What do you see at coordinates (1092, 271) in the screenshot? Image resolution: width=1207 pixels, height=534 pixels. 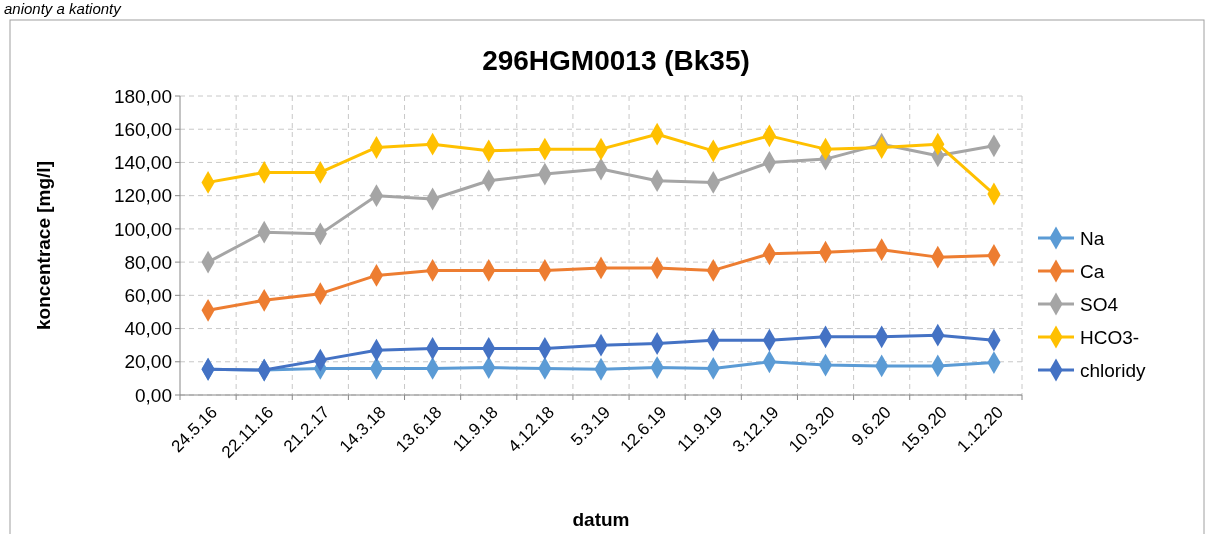 I see `legend-label: Ca` at bounding box center [1092, 271].